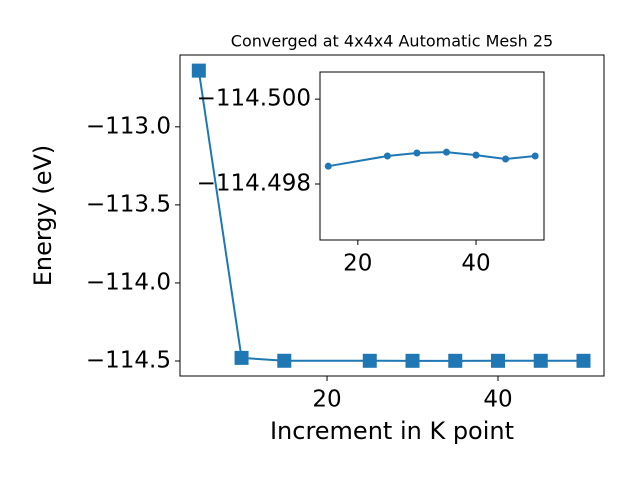 Image resolution: width=640 pixels, height=480 pixels. I want to click on x-axis-label: Increment in K point, so click(392, 431).